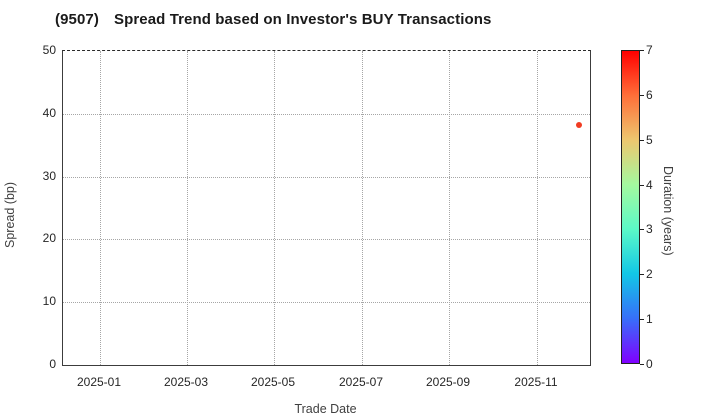 The width and height of the screenshot is (720, 420). What do you see at coordinates (52, 364) in the screenshot?
I see `y-tick-label: 0` at bounding box center [52, 364].